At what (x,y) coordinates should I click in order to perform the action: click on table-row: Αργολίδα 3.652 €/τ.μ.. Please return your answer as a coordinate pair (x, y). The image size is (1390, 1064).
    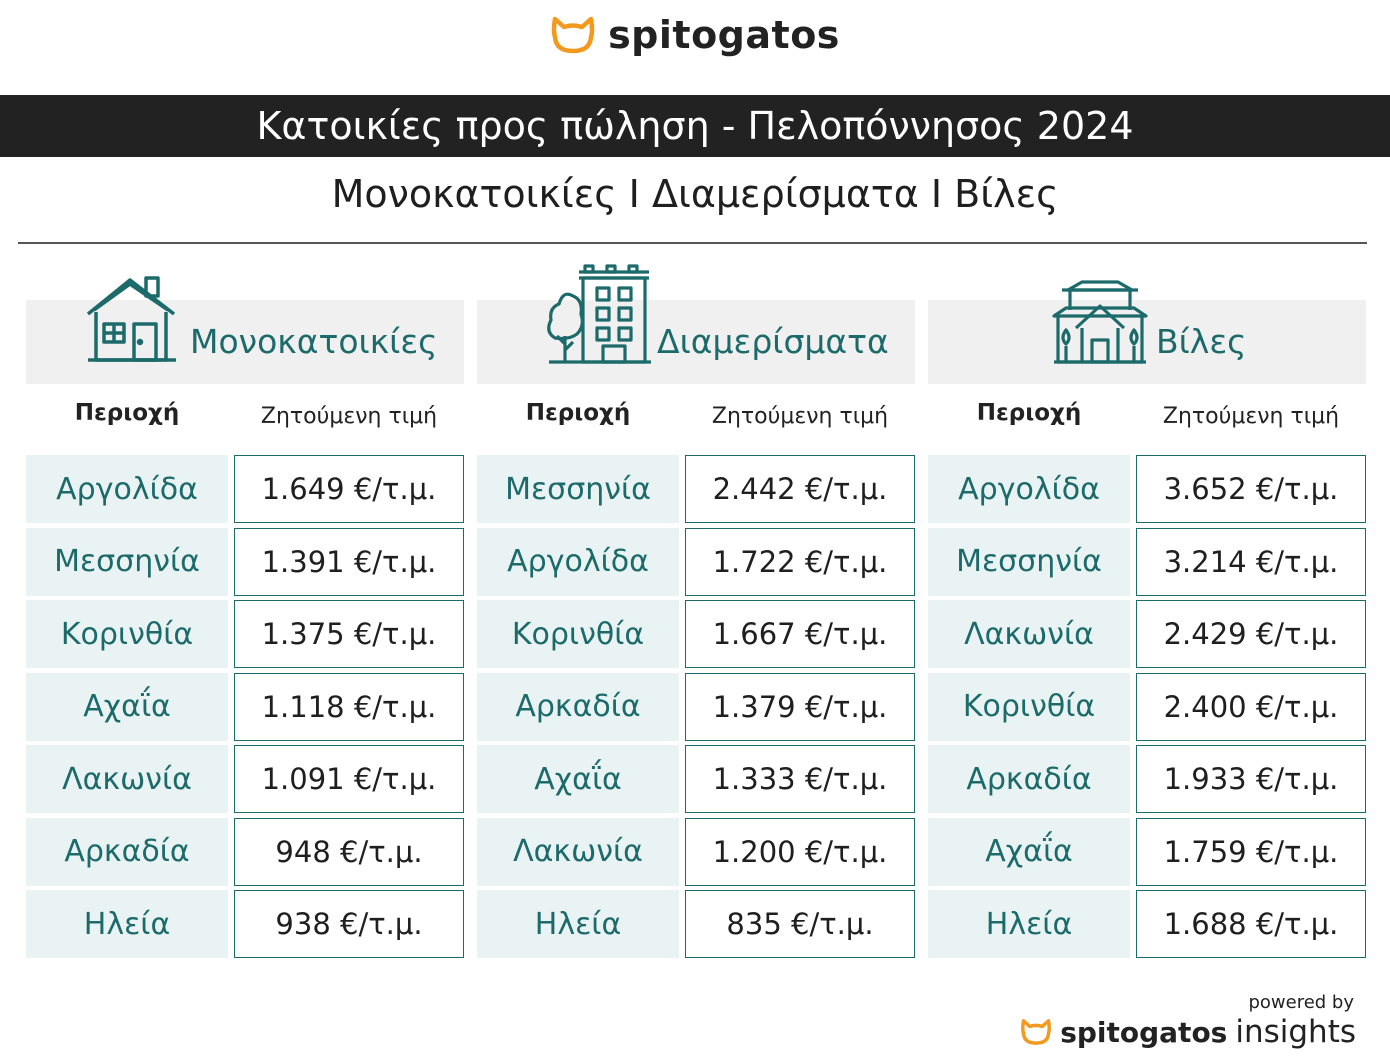
    Looking at the image, I should click on (1147, 489).